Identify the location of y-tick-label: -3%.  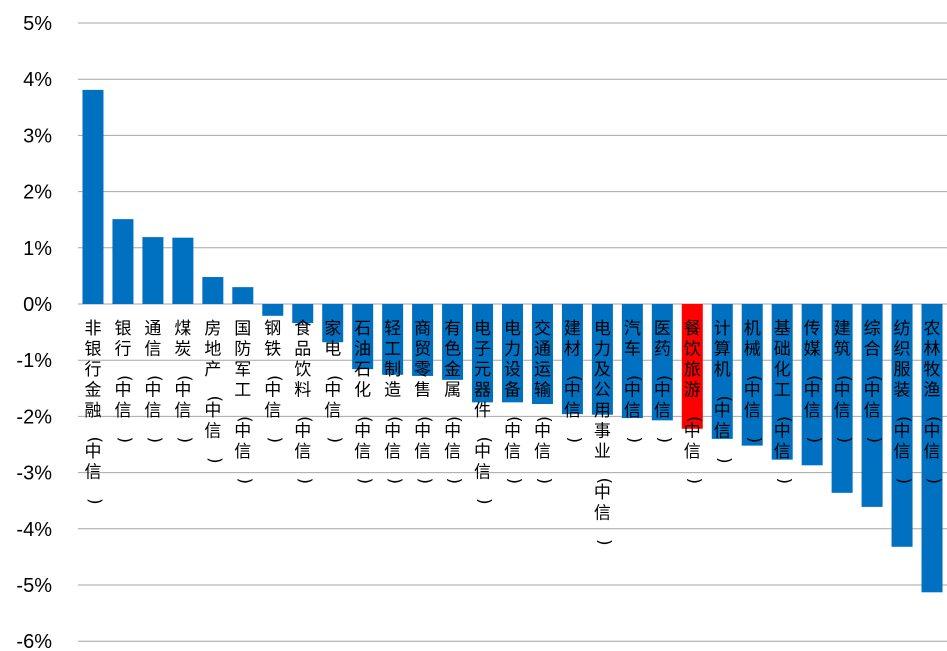
(34, 474).